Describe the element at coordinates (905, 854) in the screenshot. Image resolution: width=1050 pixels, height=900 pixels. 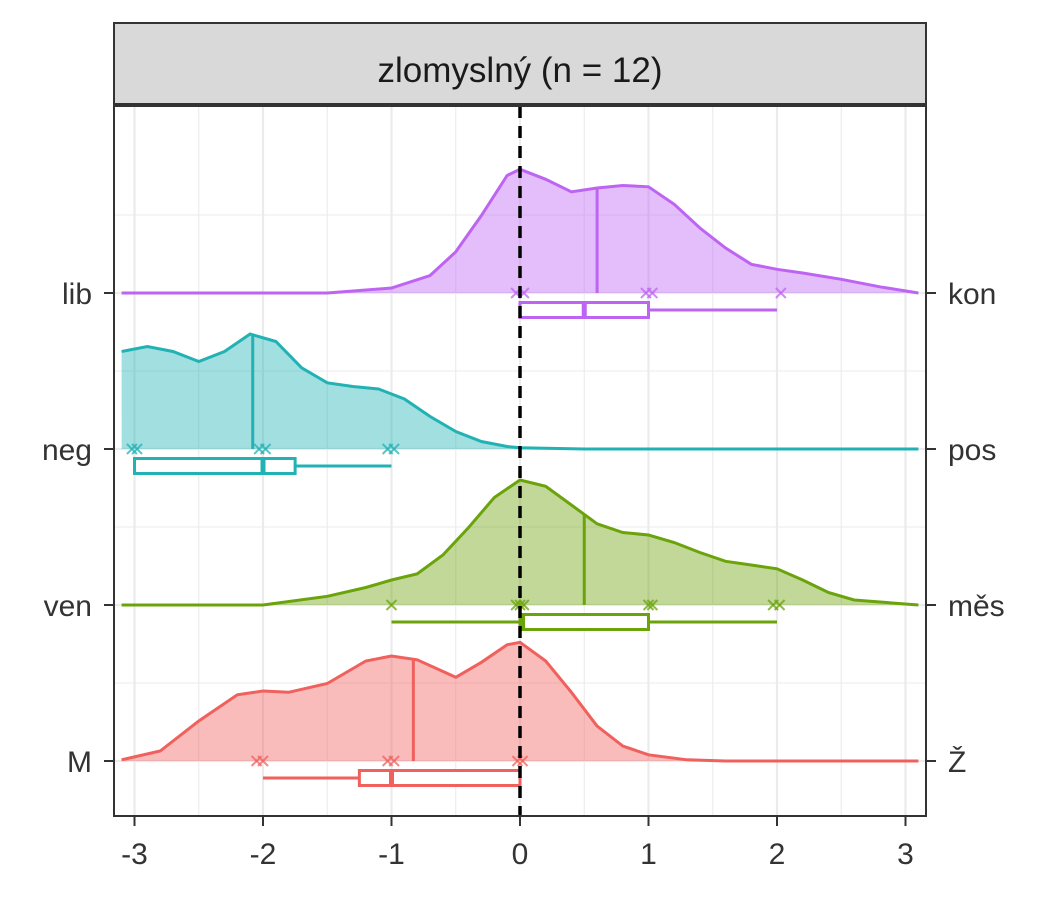
I see `x-tick-label: 3` at that location.